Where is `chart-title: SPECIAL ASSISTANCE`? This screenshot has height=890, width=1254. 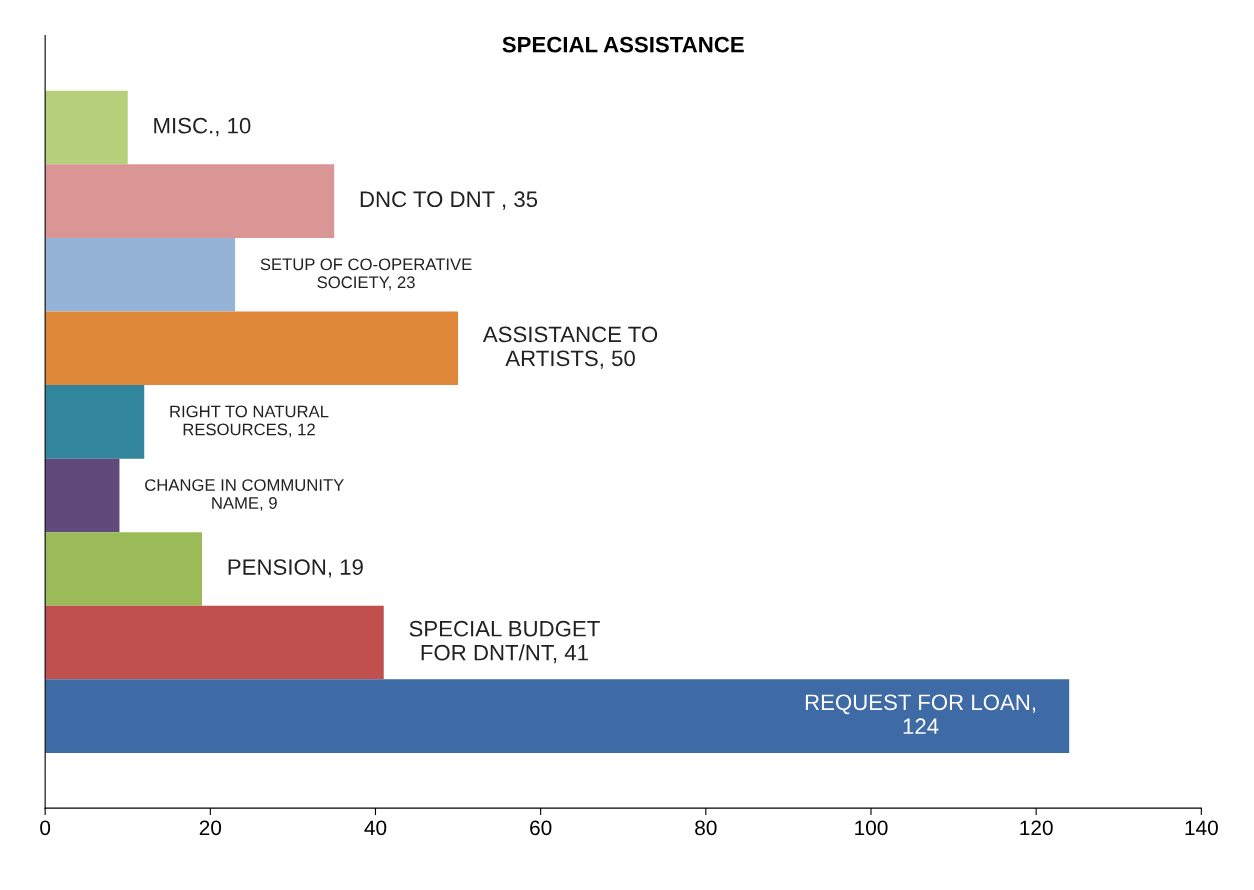
chart-title: SPECIAL ASSISTANCE is located at coordinates (623, 44).